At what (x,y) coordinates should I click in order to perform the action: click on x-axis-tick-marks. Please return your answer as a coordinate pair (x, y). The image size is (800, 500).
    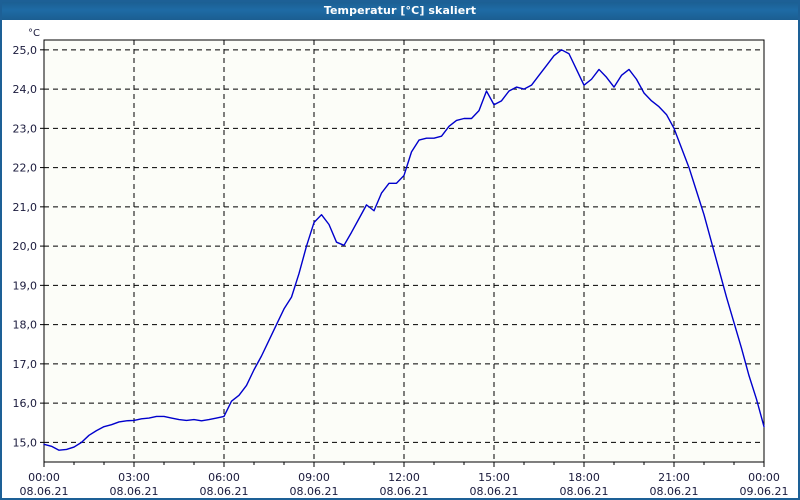
    Looking at the image, I should click on (404, 464).